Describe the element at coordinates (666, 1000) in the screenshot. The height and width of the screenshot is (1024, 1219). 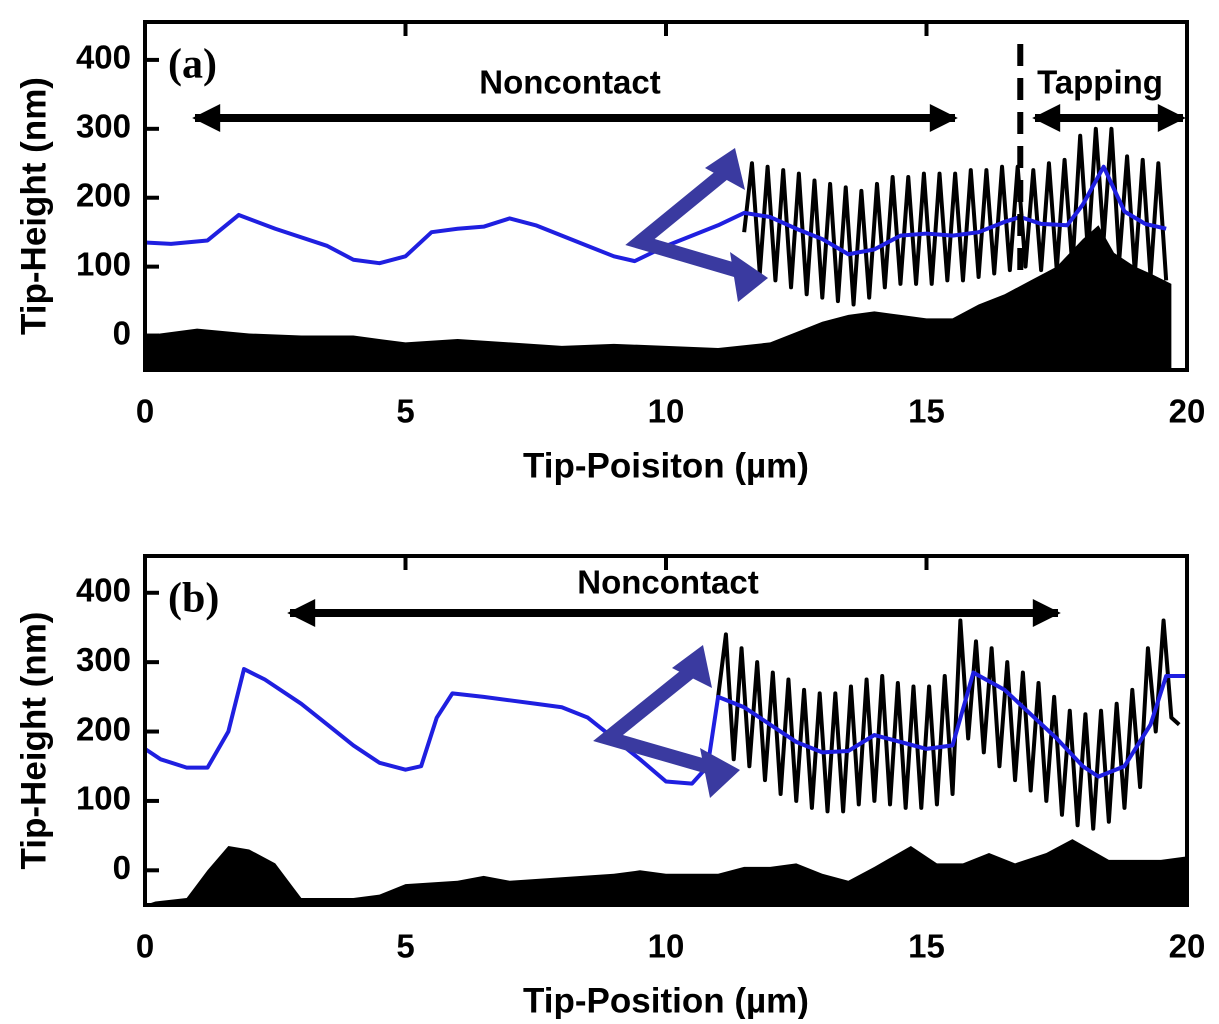
I see `x-axis-title: Tip-Position (µm)` at that location.